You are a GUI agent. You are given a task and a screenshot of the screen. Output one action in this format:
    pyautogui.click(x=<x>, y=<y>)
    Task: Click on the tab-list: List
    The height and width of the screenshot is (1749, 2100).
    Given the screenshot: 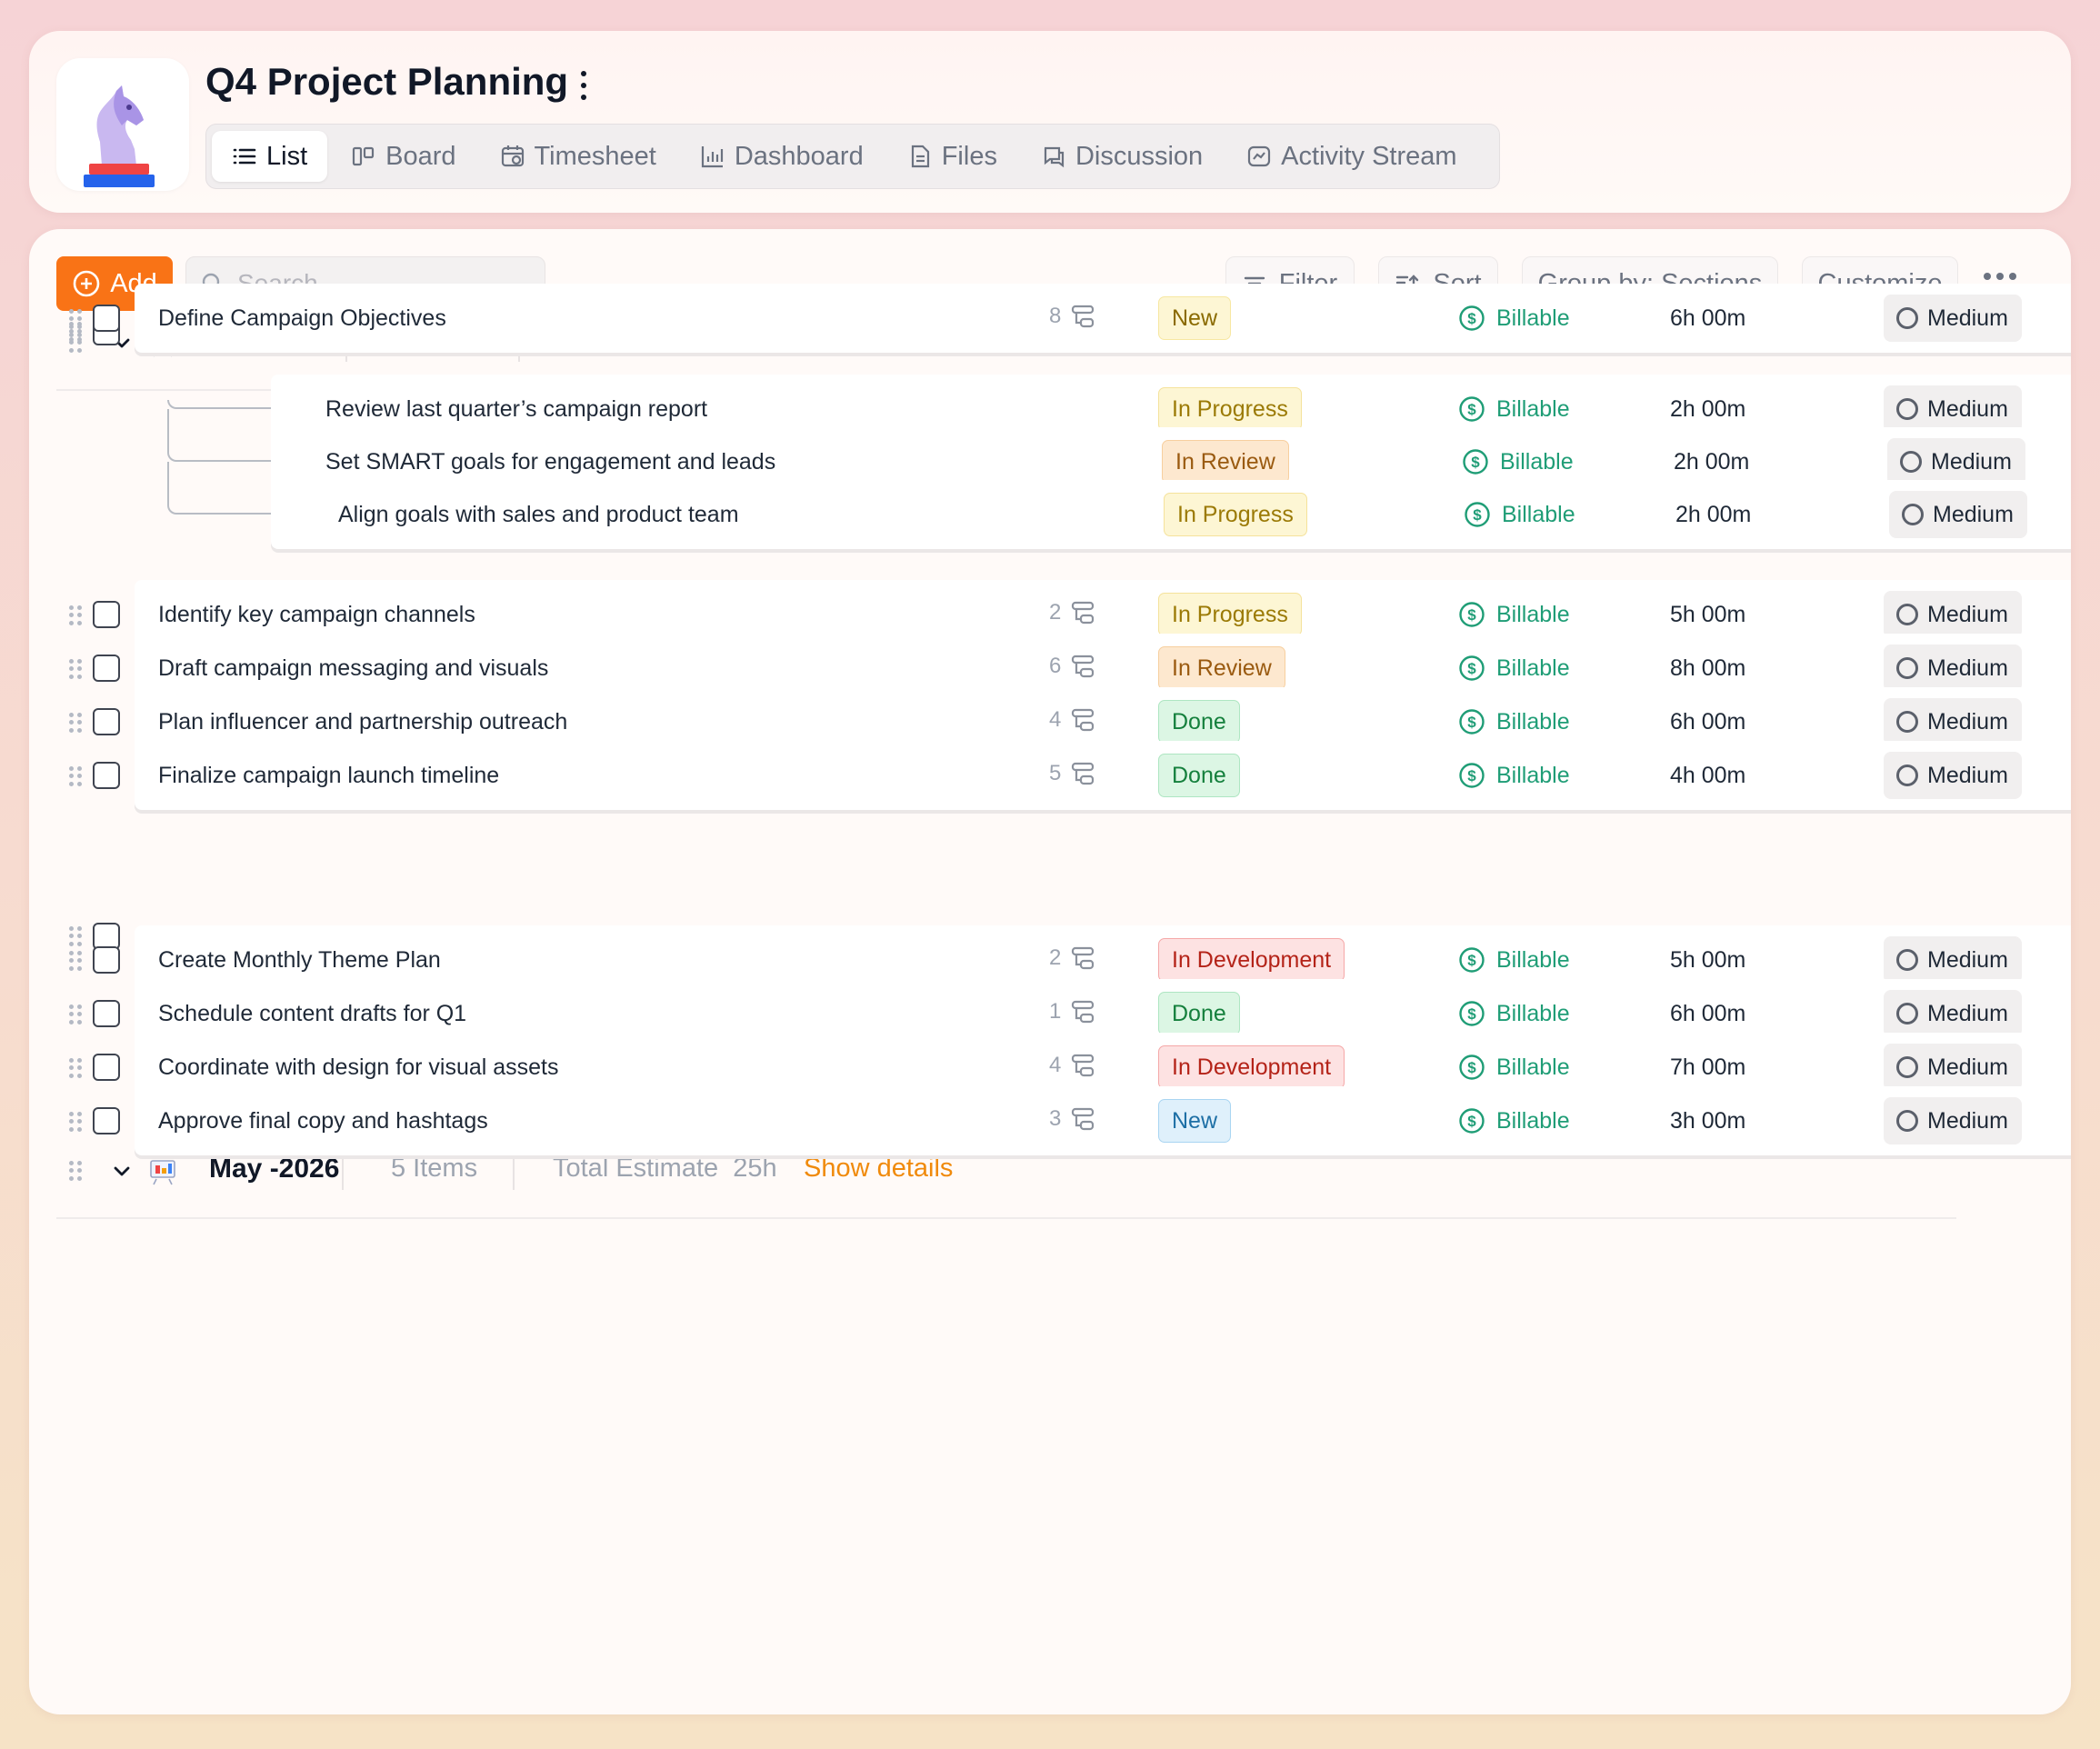 What is the action you would take?
    pyautogui.click(x=270, y=156)
    